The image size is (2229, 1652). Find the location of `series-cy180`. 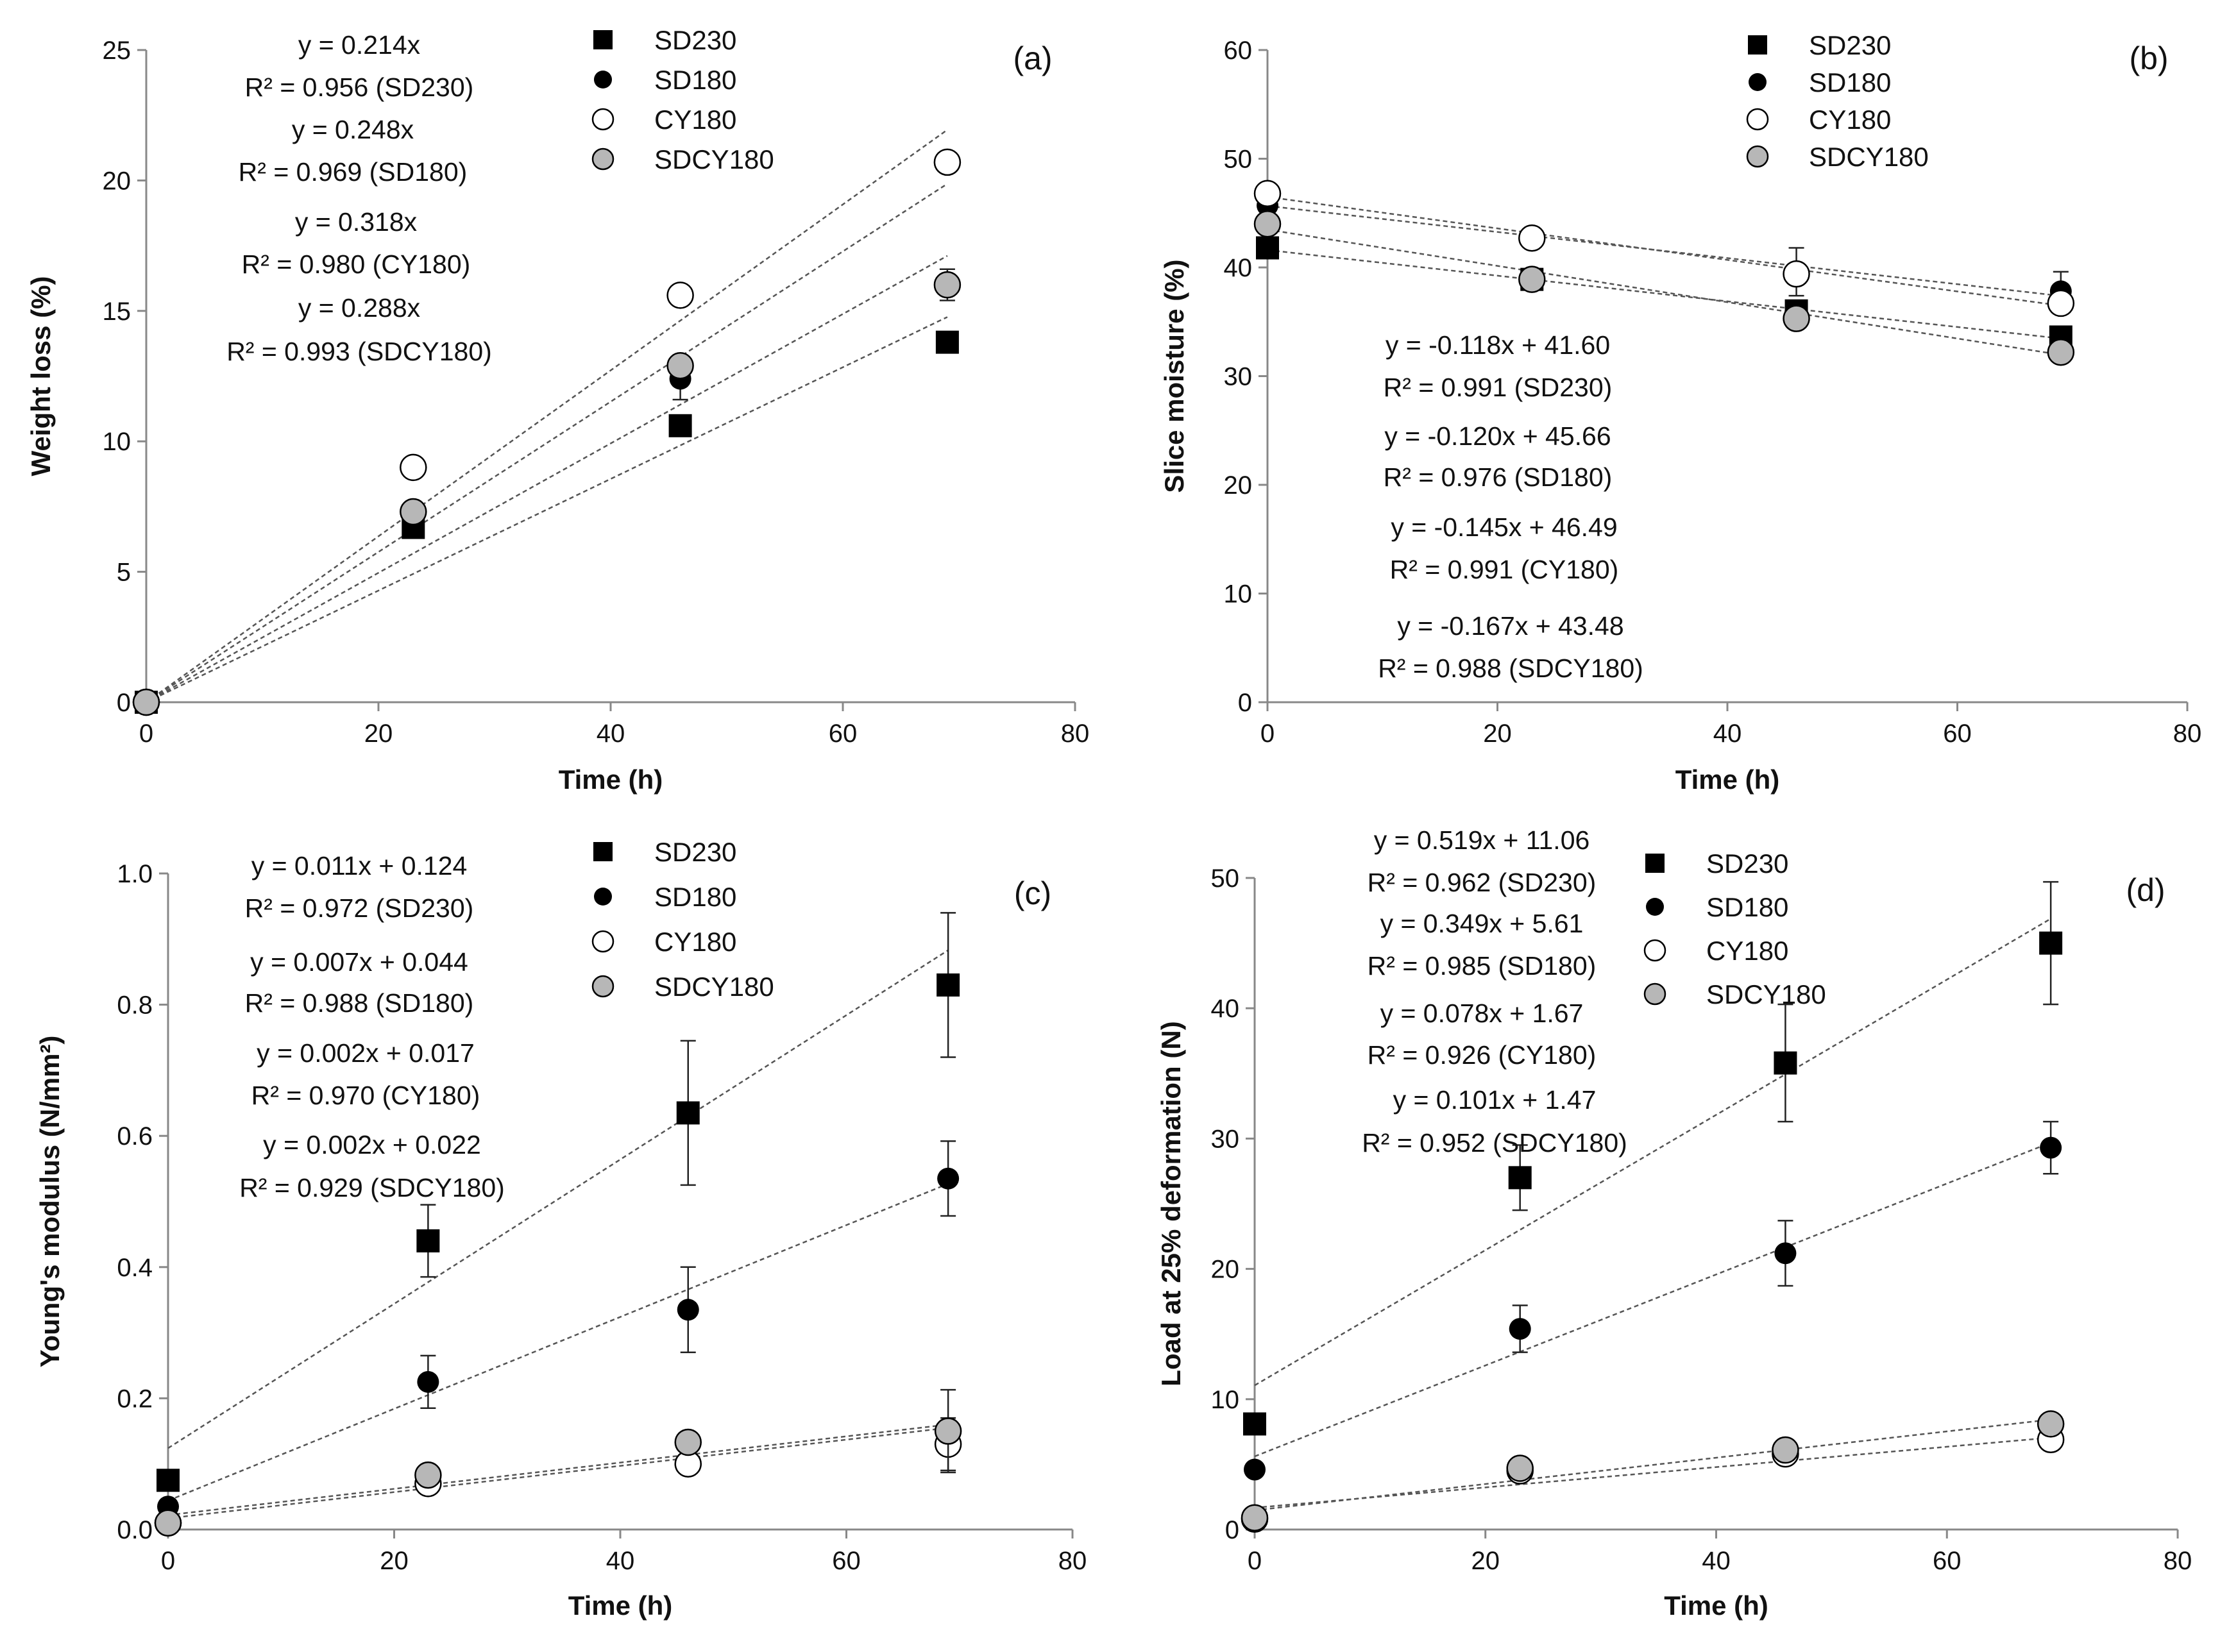

series-cy180 is located at coordinates (1664, 248).